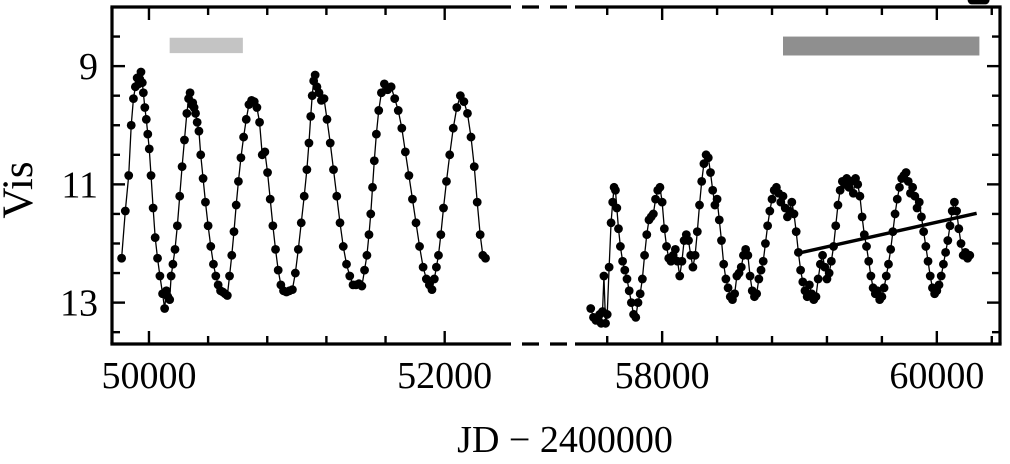 The height and width of the screenshot is (464, 1010). What do you see at coordinates (936, 376) in the screenshot?
I see `x-tick-label: 60000` at bounding box center [936, 376].